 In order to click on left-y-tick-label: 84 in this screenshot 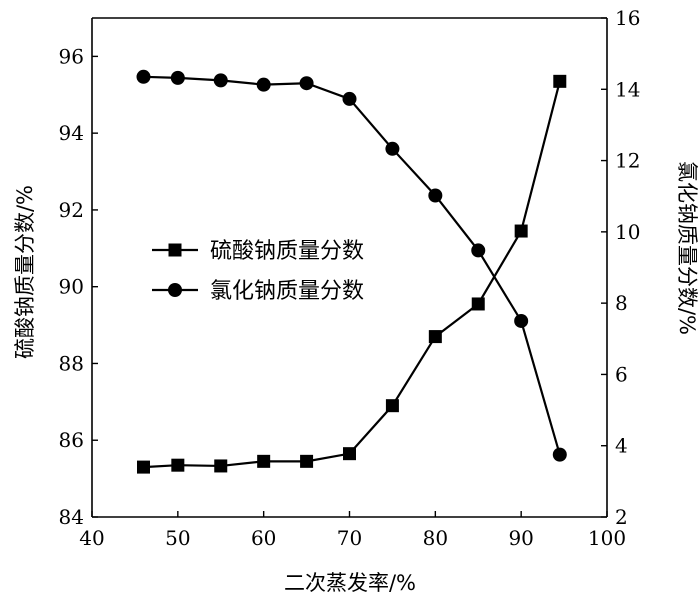, I will do `click(71, 517)`.